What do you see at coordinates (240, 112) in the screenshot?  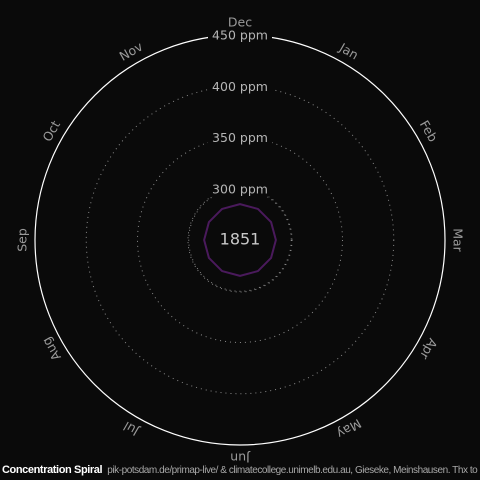 I see `ring-labels-layer: 300 ppm 350 ppm 400 ppm 450 ppm` at bounding box center [240, 112].